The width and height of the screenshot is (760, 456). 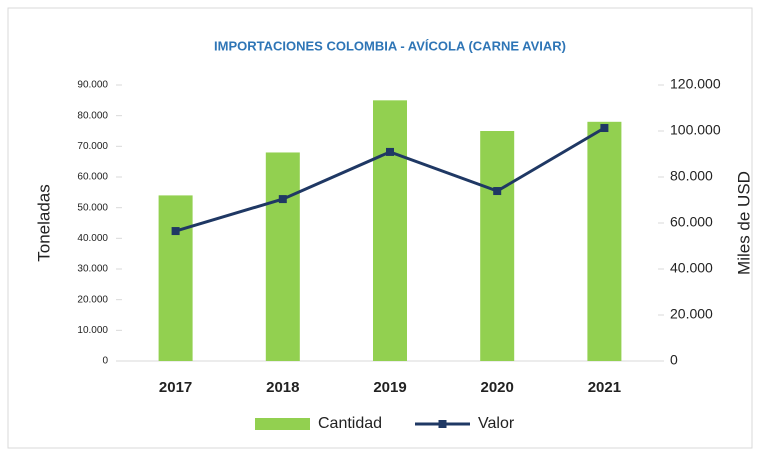 I want to click on y-tick-label: 30.000, so click(x=92, y=269).